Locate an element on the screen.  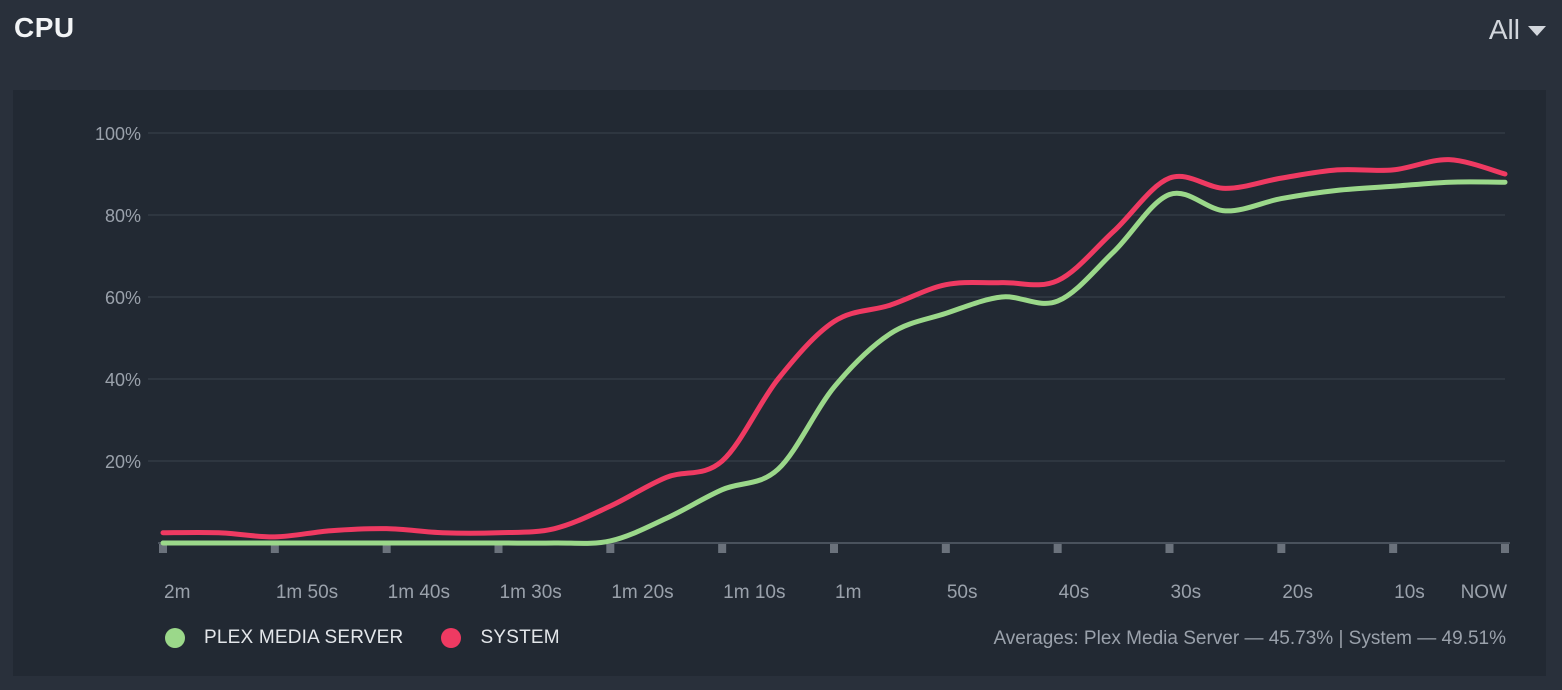
legend-item-system: SYSTEM is located at coordinates (500, 638).